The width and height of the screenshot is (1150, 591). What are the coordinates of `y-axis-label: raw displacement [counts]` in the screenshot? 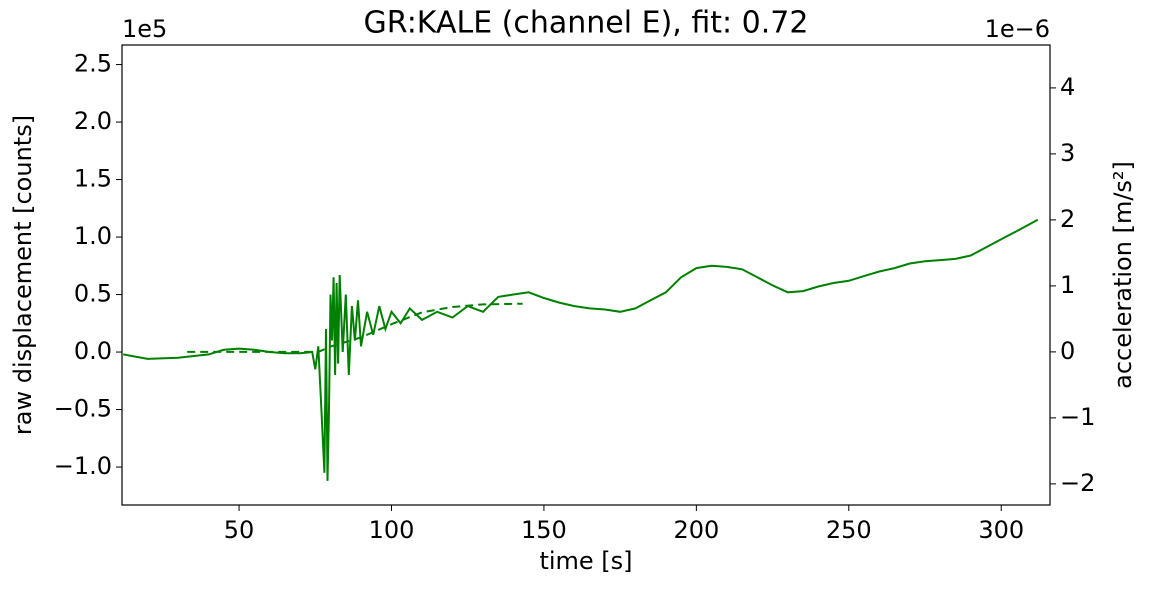 It's located at (23, 275).